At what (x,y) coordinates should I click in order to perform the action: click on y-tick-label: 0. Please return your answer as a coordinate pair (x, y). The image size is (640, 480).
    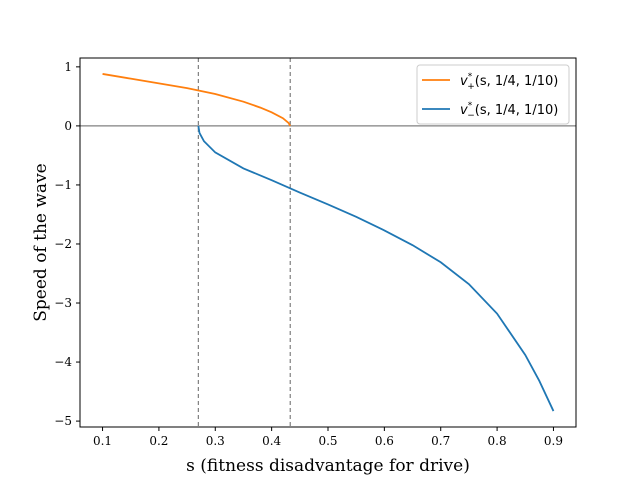
    Looking at the image, I should click on (68, 126).